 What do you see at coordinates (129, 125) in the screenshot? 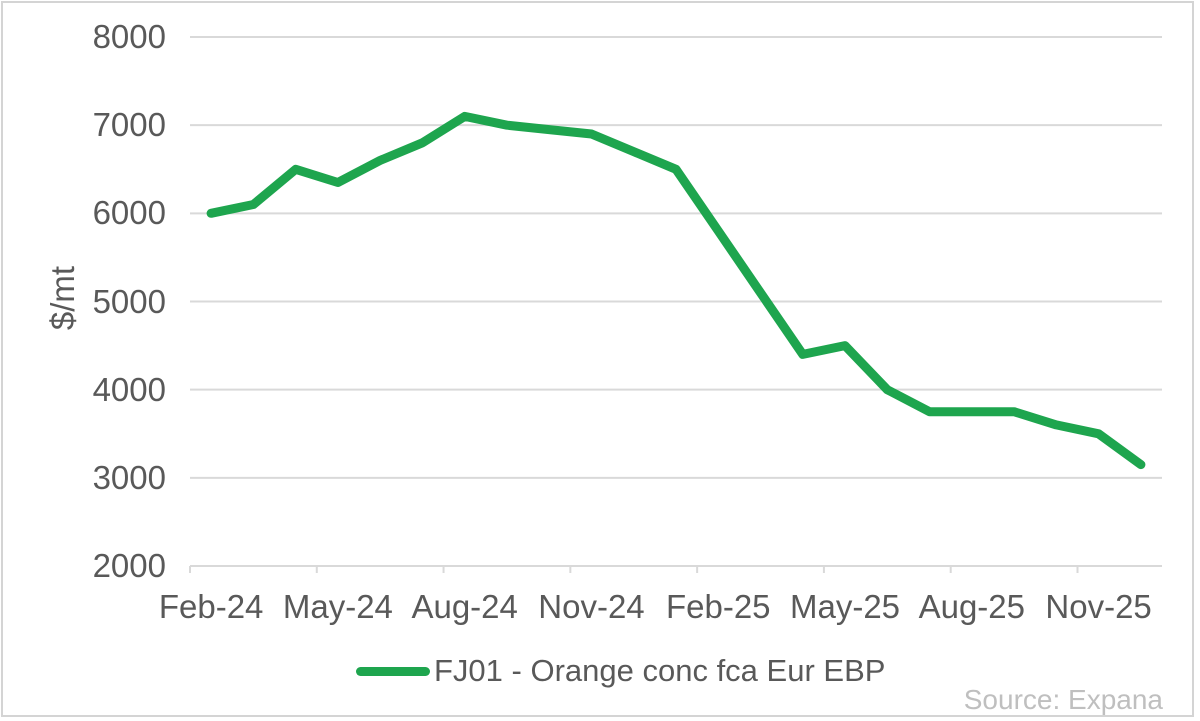
I see `y-tick-label: 7000` at bounding box center [129, 125].